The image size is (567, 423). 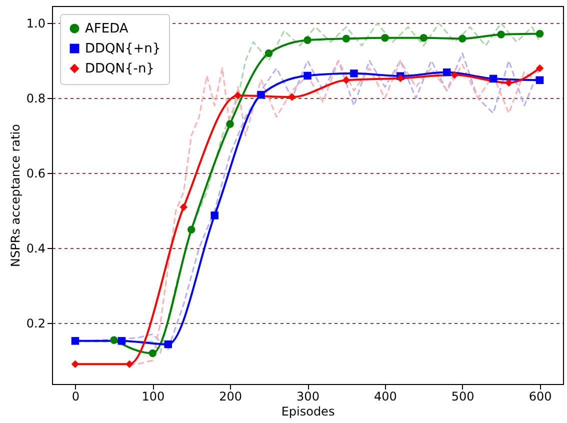 What do you see at coordinates (15, 195) in the screenshot?
I see `y-axis-title: NSPRs acceptance ratio` at bounding box center [15, 195].